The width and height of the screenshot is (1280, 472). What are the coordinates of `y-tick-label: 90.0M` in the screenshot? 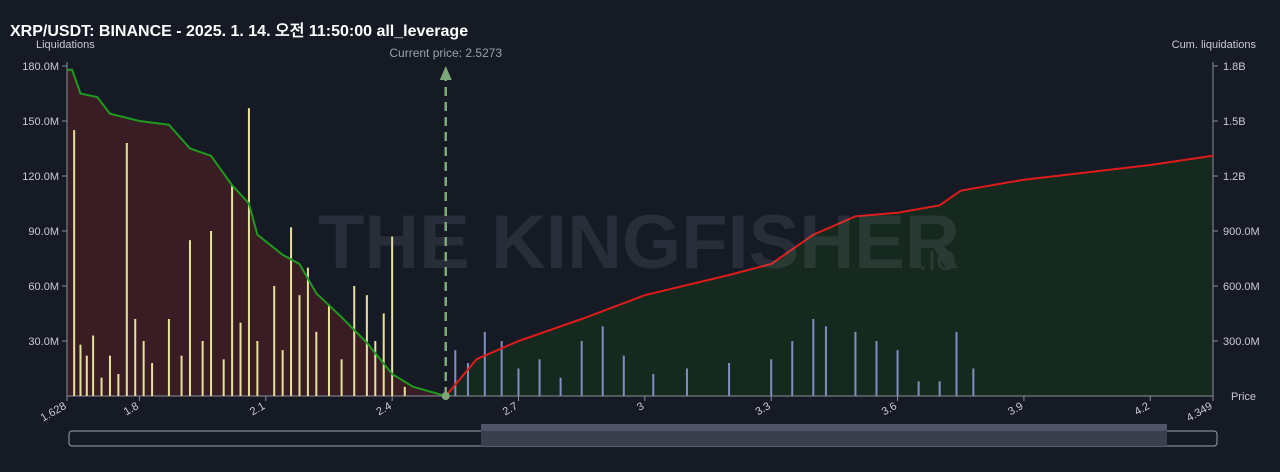 It's located at (43, 232).